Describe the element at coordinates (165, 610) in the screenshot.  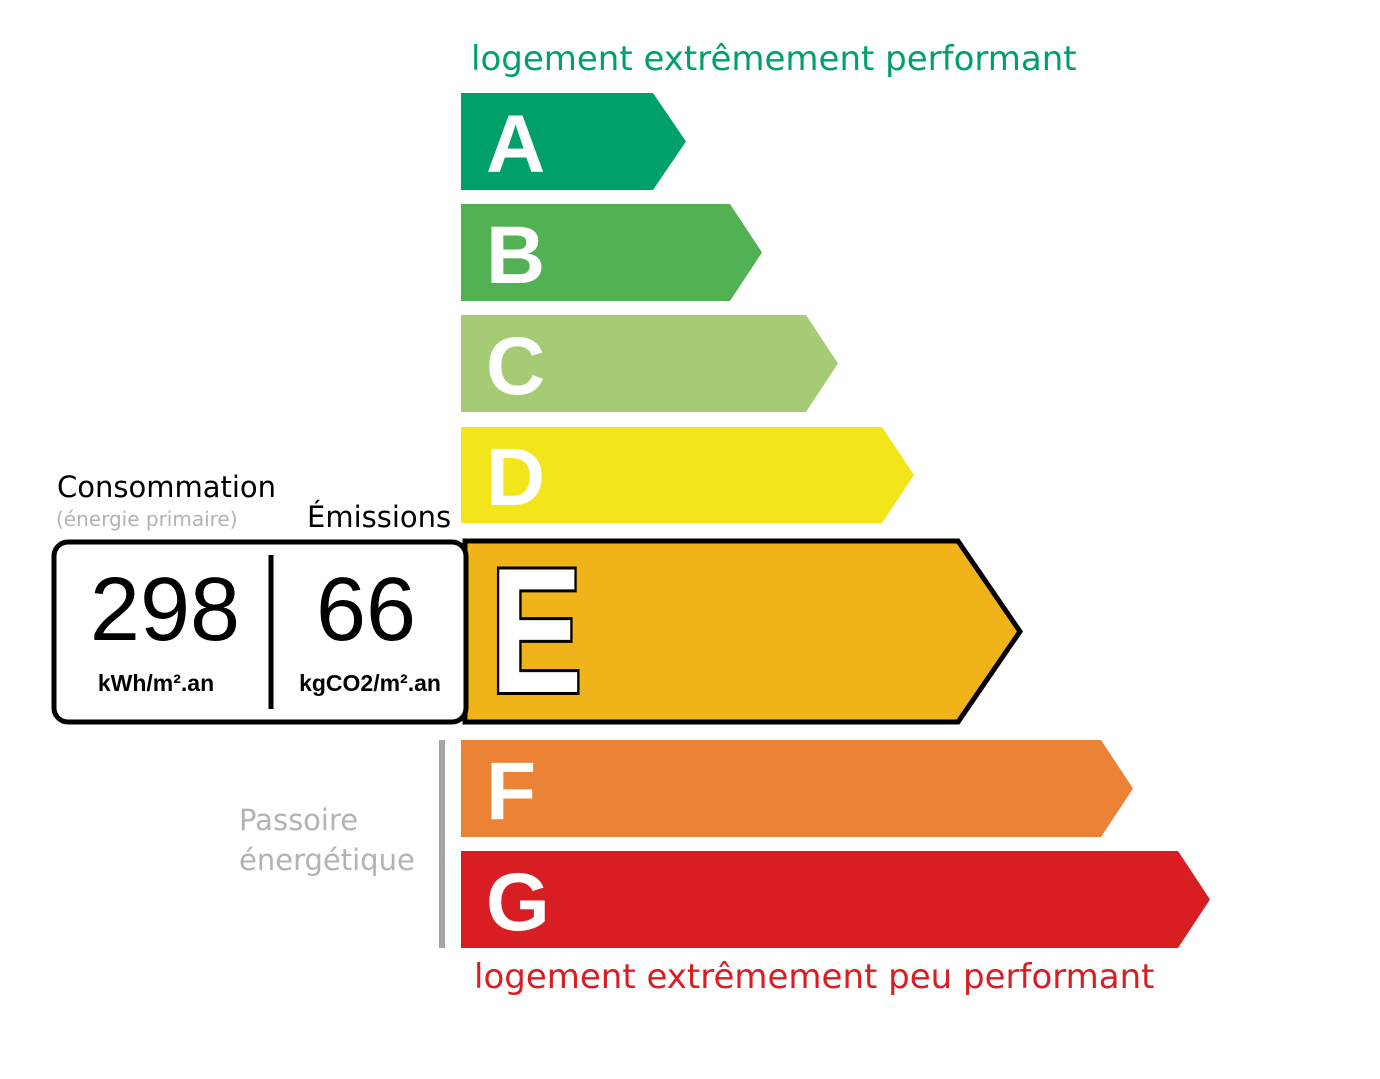
I see `consumption-value: 298` at that location.